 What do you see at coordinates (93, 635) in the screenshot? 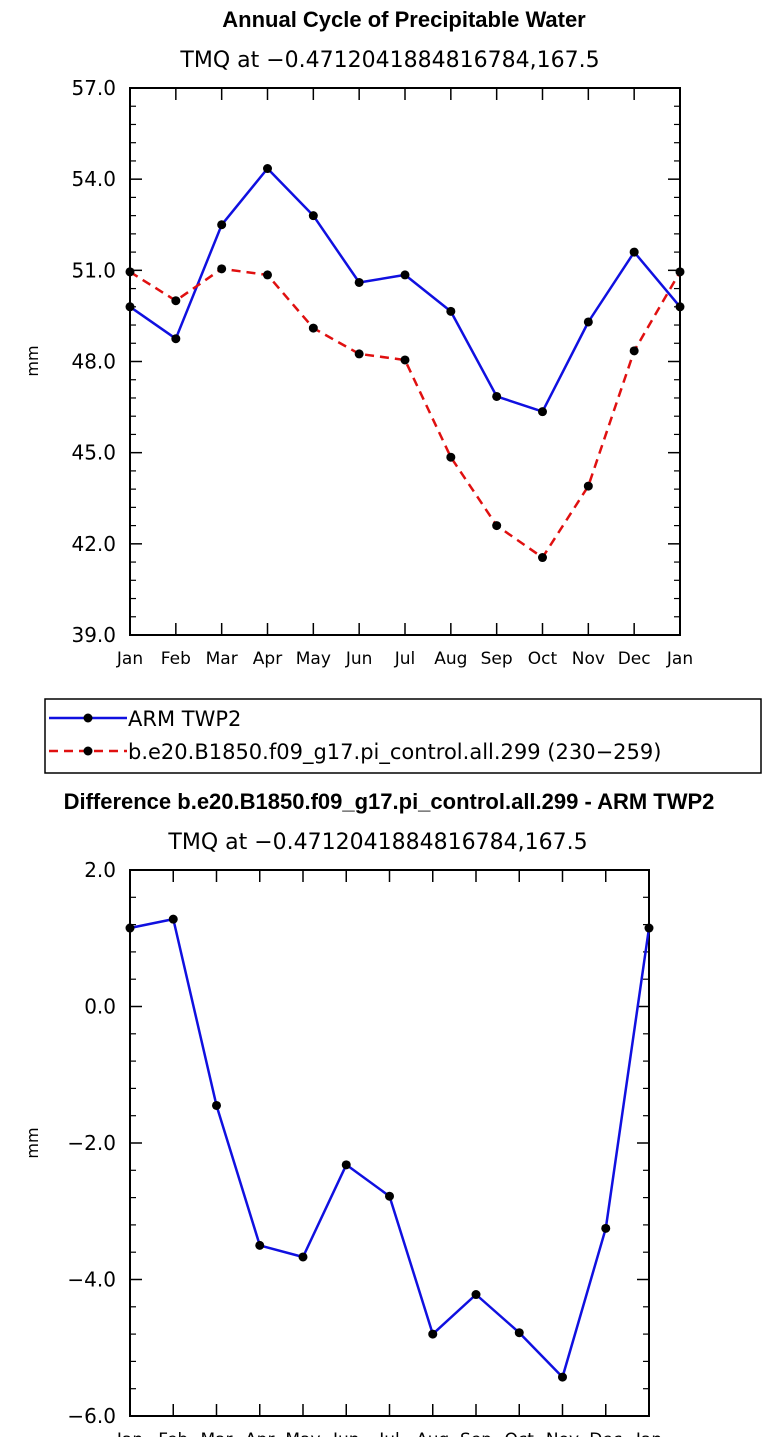
I see `y-tick-label: 39.0` at bounding box center [93, 635].